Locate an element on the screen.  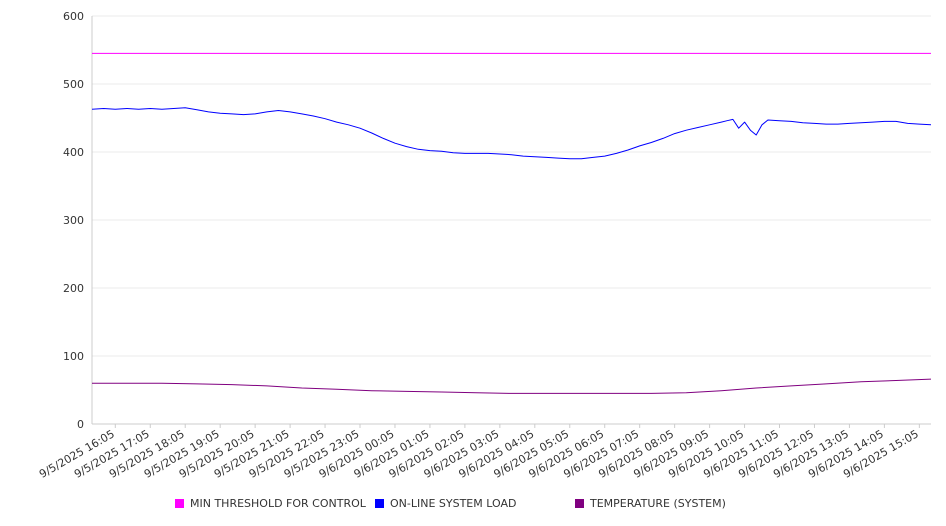
y-tick-labels: 0 100 200 300 400 500 600 is located at coordinates (73, 220).